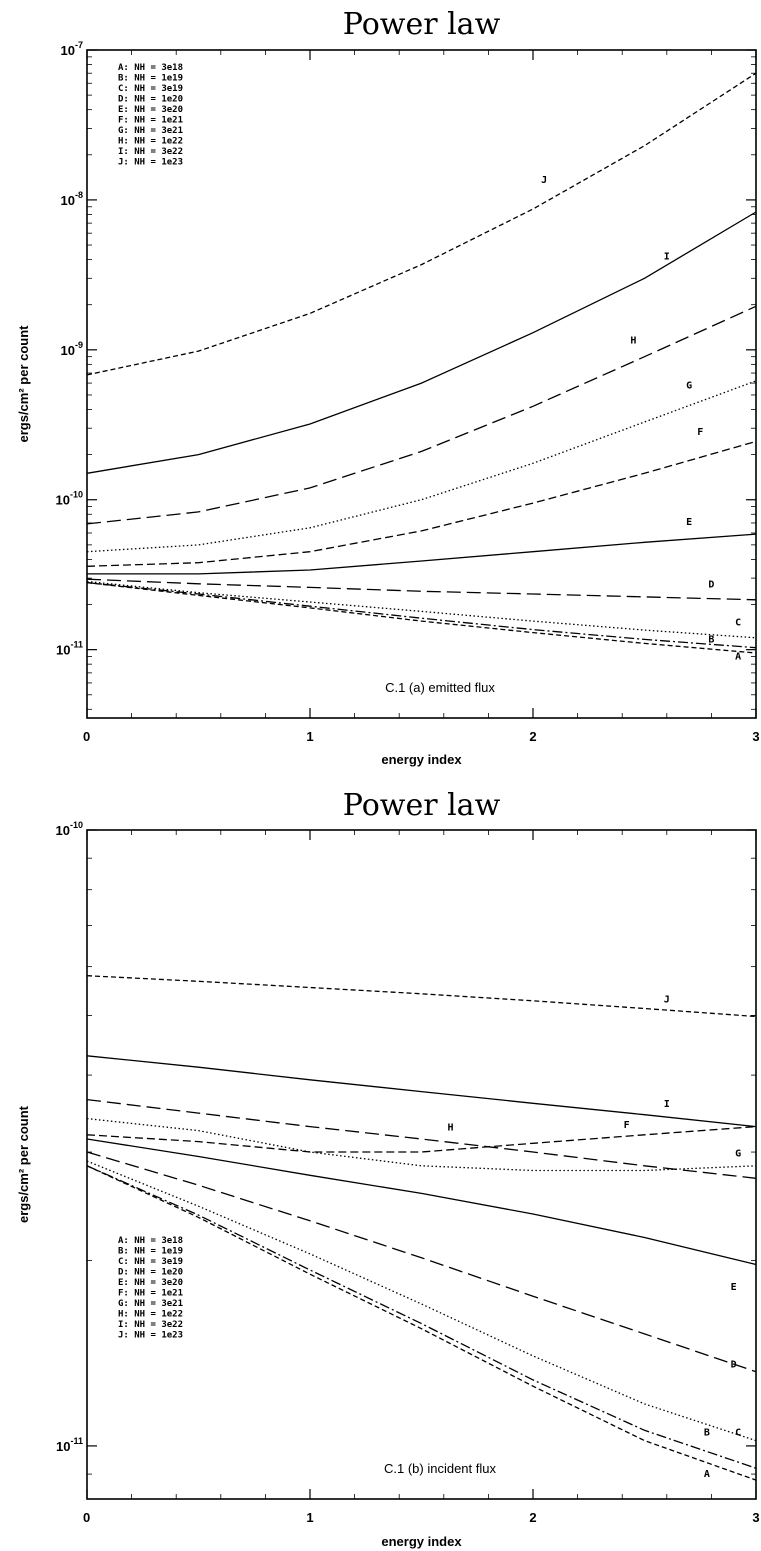 The image size is (761, 1551). What do you see at coordinates (421, 609) in the screenshot?
I see `series-line-C` at bounding box center [421, 609].